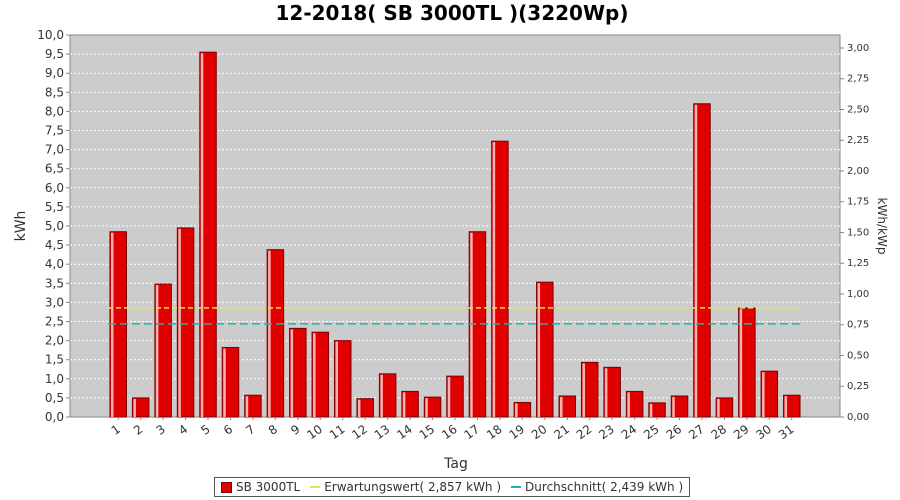 The width and height of the screenshot is (900, 500). Describe the element at coordinates (882, 226) in the screenshot. I see `y2-axis-label: kWh/kWp` at that location.